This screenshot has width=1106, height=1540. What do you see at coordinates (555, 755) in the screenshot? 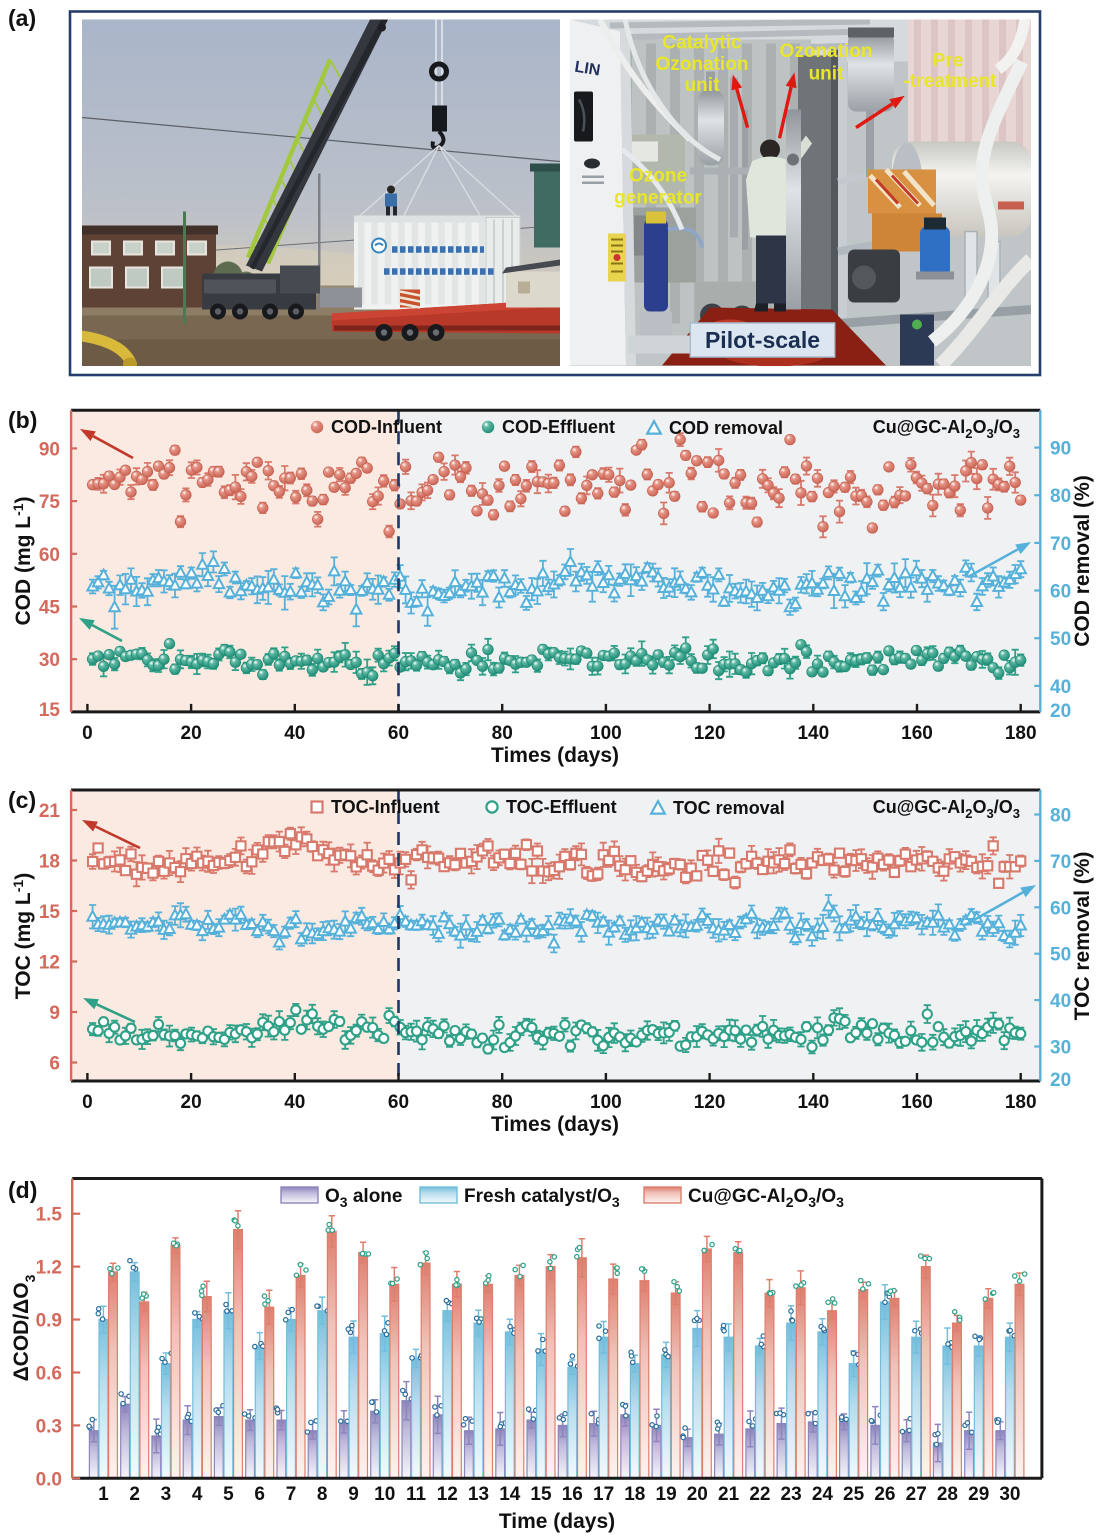
I see `svg-text: Times (days)` at bounding box center [555, 755].